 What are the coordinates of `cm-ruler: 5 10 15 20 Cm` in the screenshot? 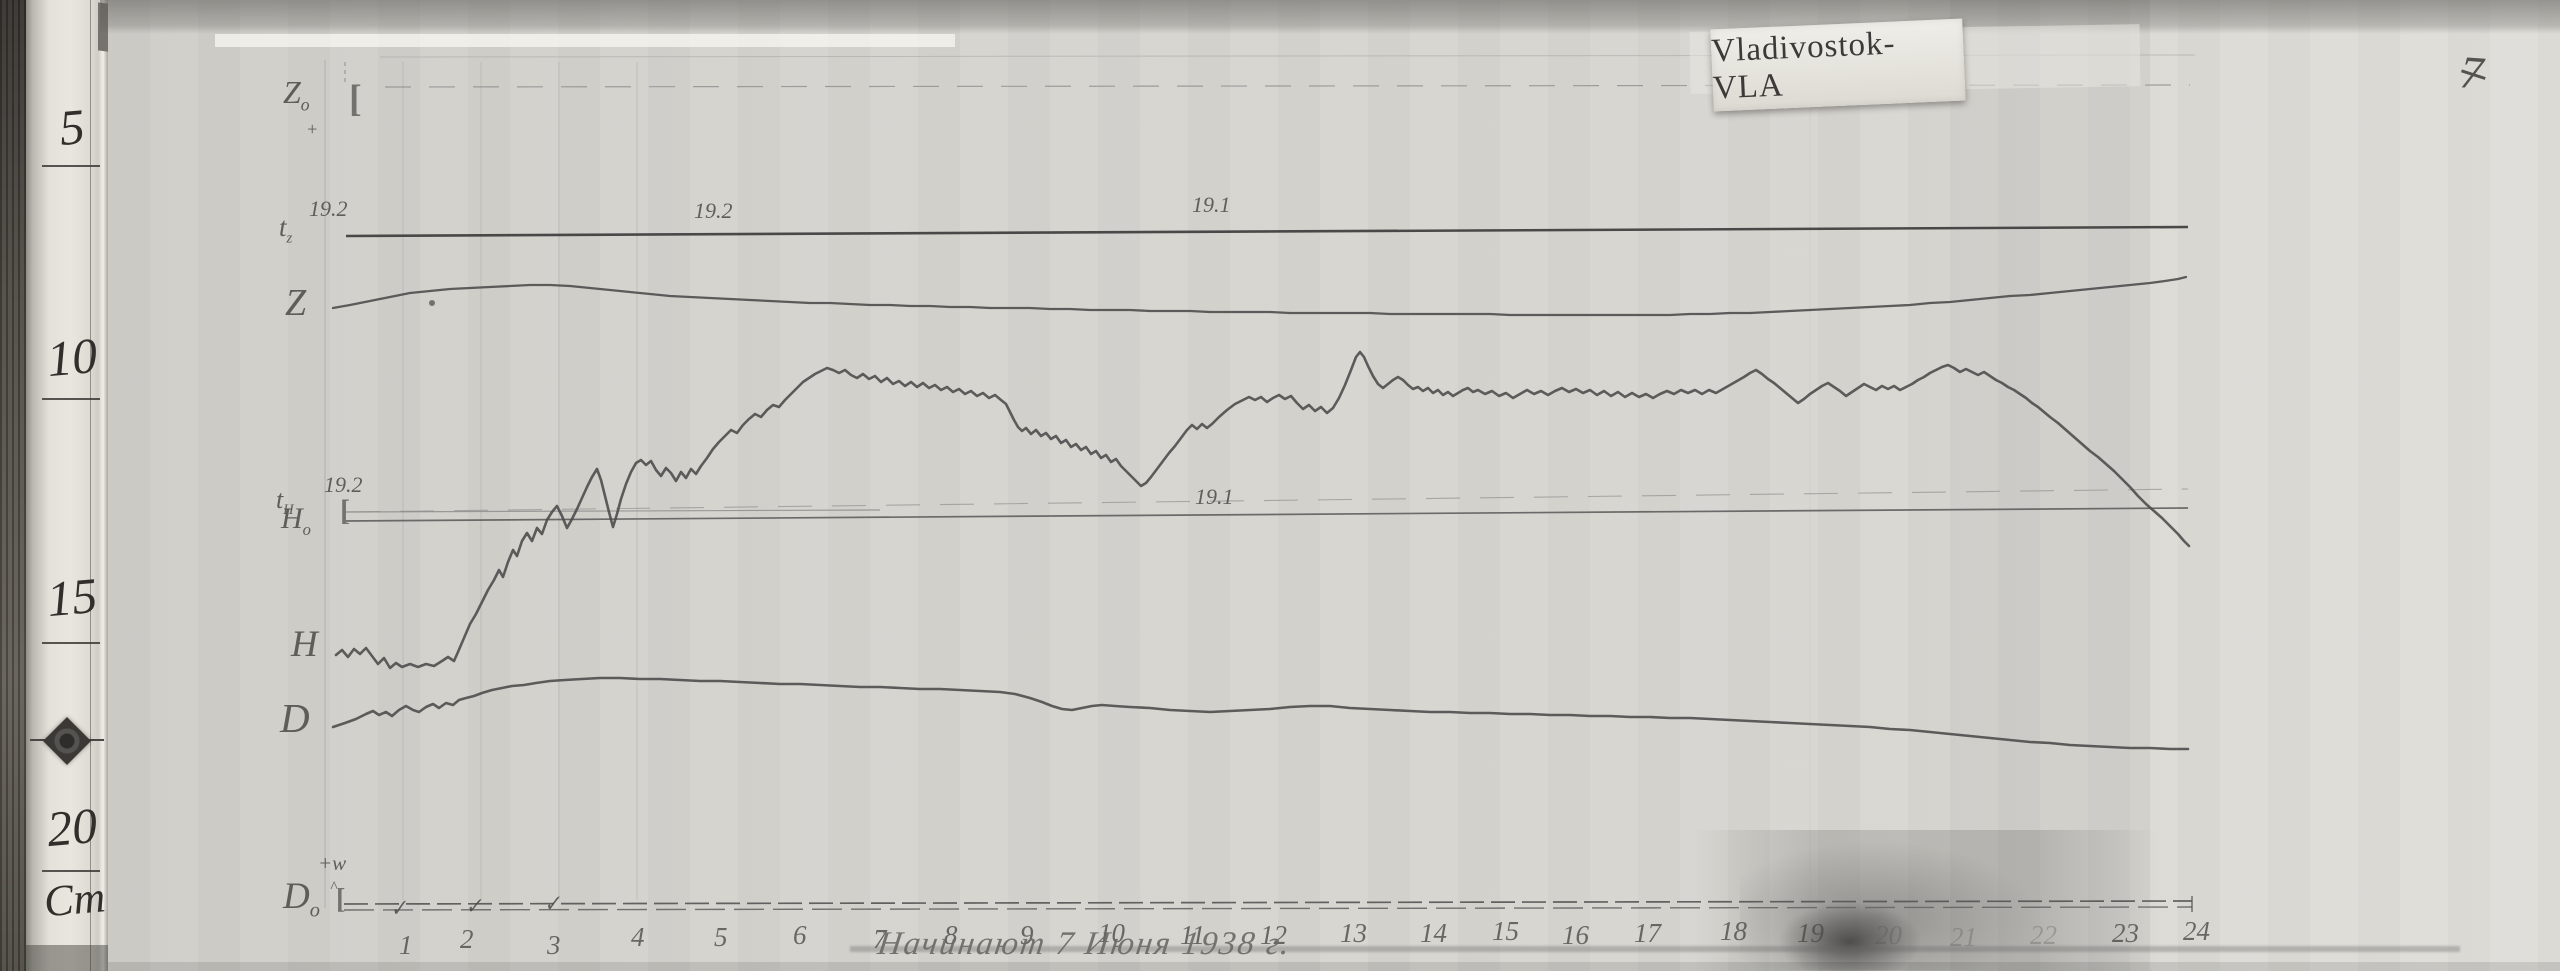 It's located at (74, 485).